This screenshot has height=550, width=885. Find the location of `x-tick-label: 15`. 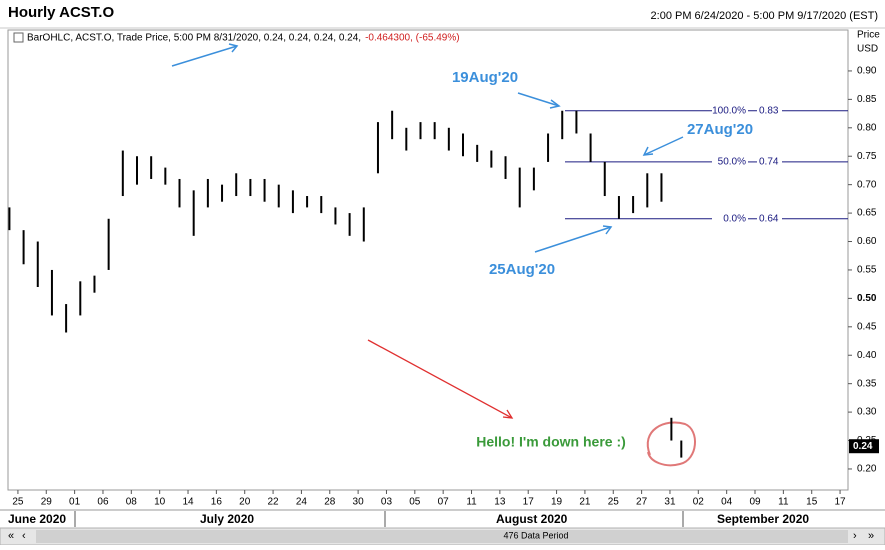

x-tick-label: 15 is located at coordinates (812, 502).